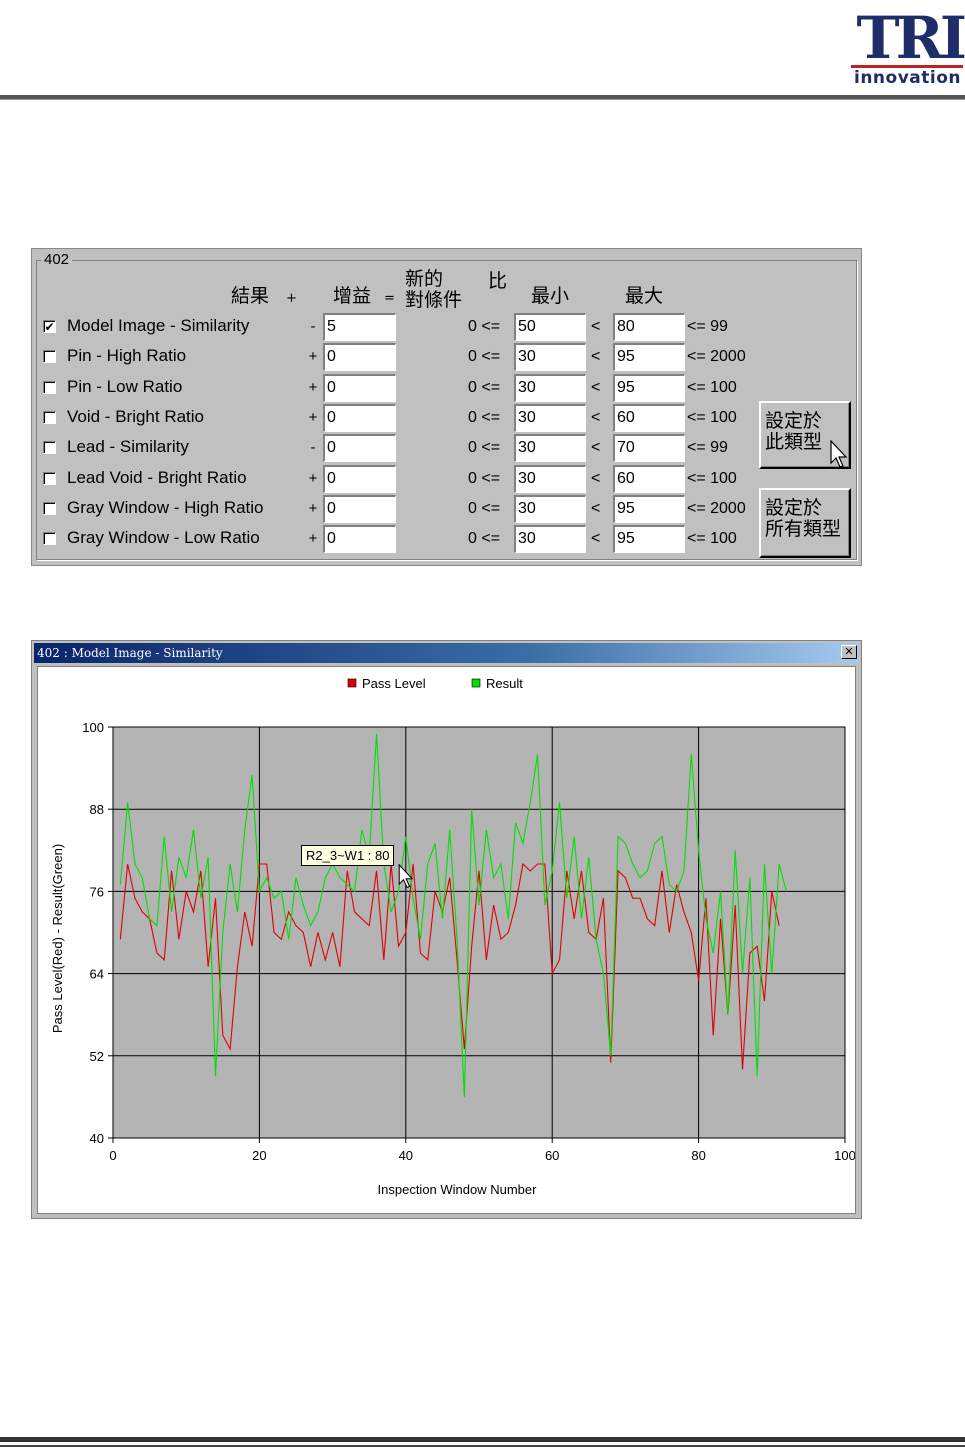 The image size is (965, 1451). Describe the element at coordinates (910, 38) in the screenshot. I see `logo-text: TRI` at that location.